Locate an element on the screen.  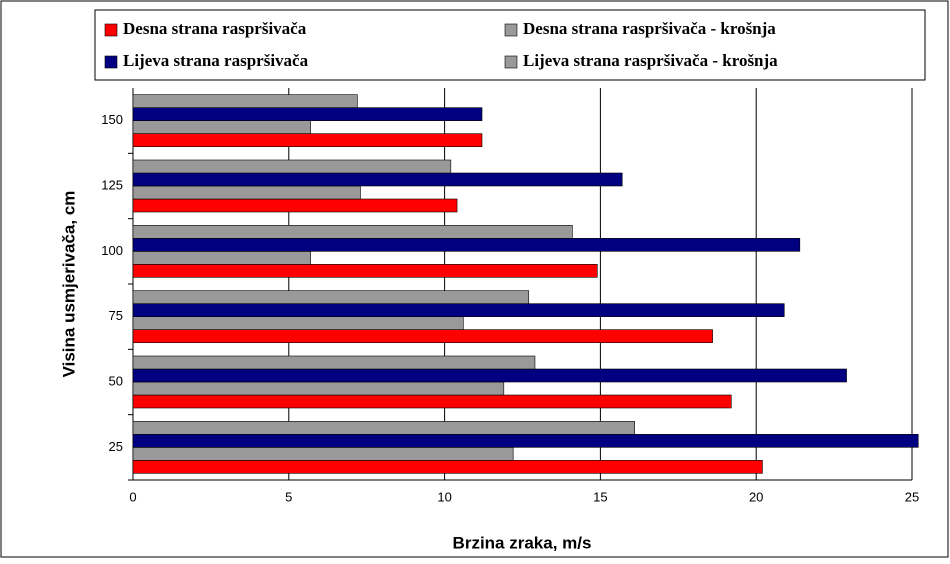
legend-box is located at coordinates (510, 45).